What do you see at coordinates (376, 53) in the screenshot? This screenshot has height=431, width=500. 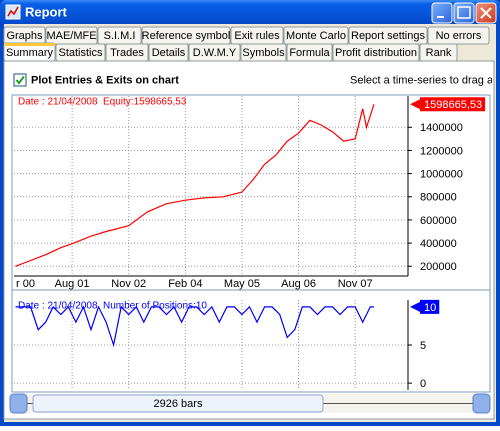 I see `tab-label: Profit distribution` at bounding box center [376, 53].